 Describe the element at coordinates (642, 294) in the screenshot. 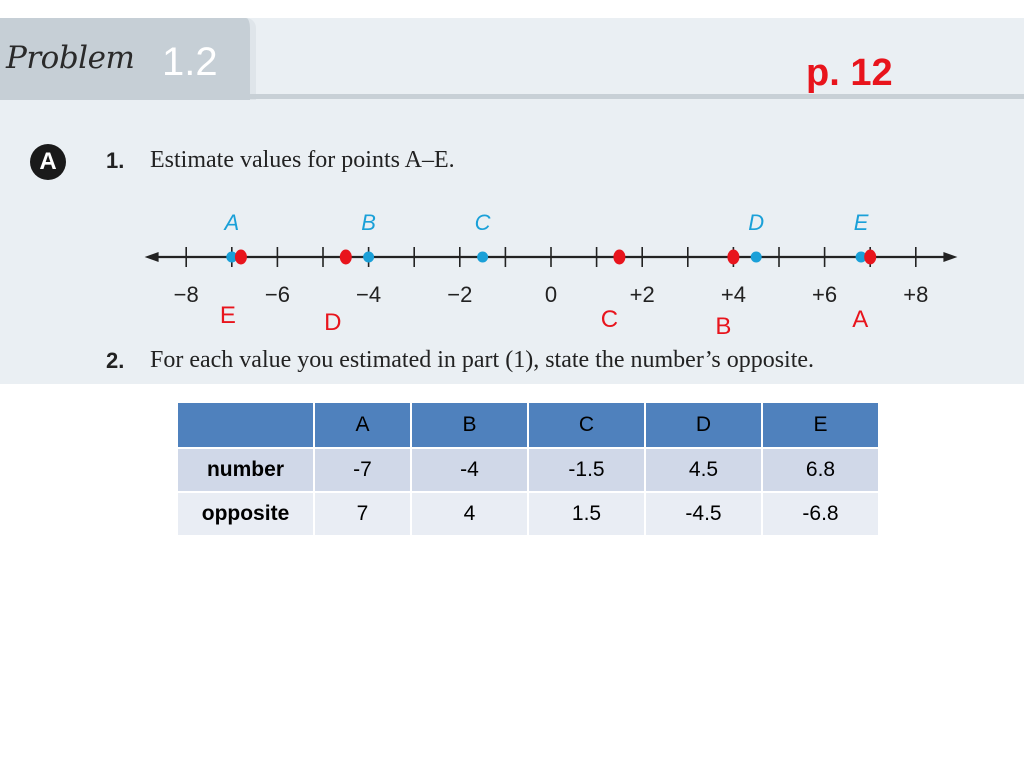

I see `tick-label: +2` at that location.